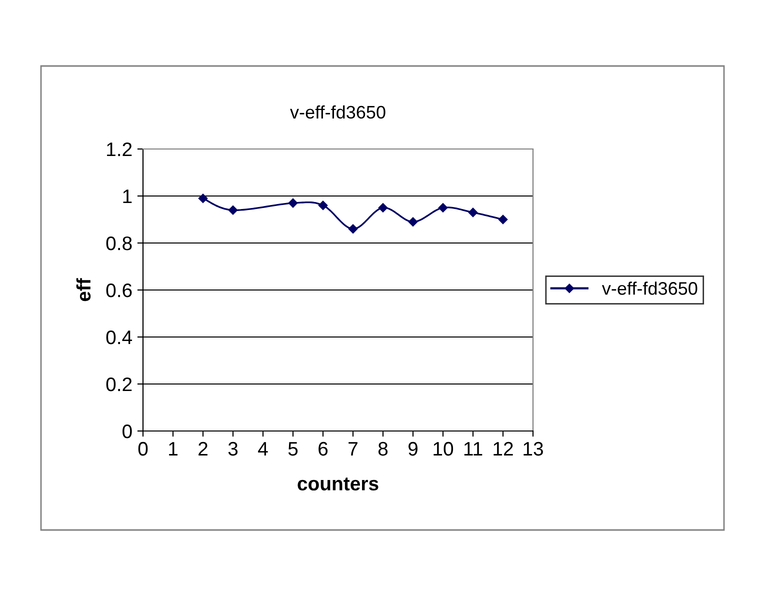 The image size is (768, 596). What do you see at coordinates (383, 449) in the screenshot?
I see `x-tick-label: 8` at bounding box center [383, 449].